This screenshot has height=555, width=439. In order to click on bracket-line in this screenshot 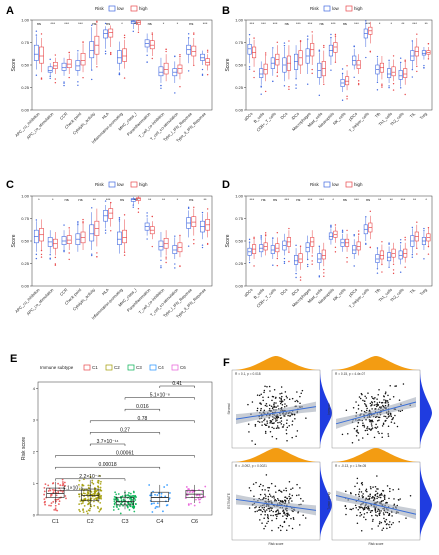, I will do `click(142, 421)`.